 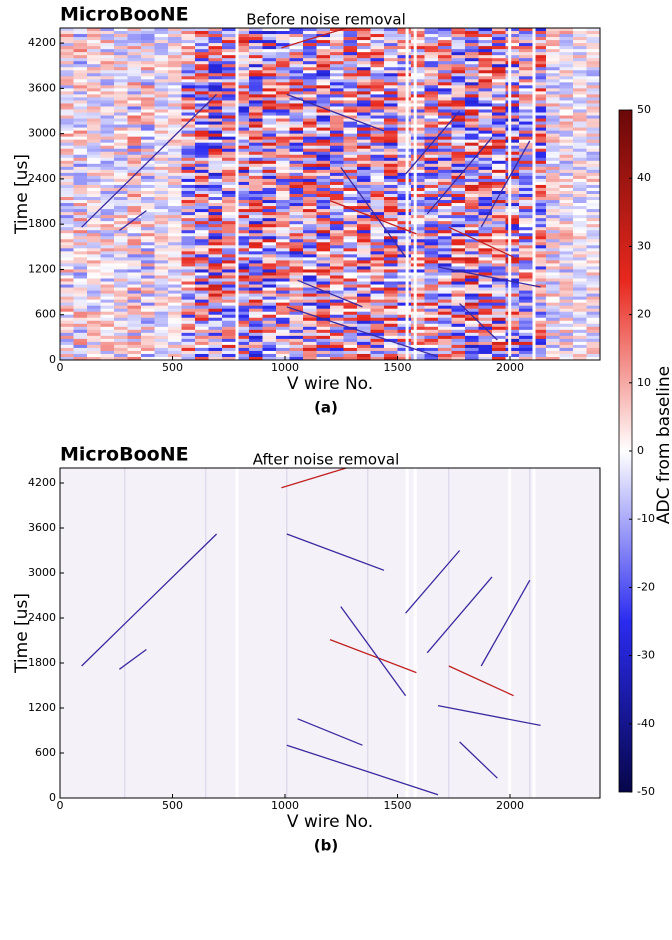 What do you see at coordinates (644, 314) in the screenshot?
I see `colorbar-tick-label: 20` at bounding box center [644, 314].